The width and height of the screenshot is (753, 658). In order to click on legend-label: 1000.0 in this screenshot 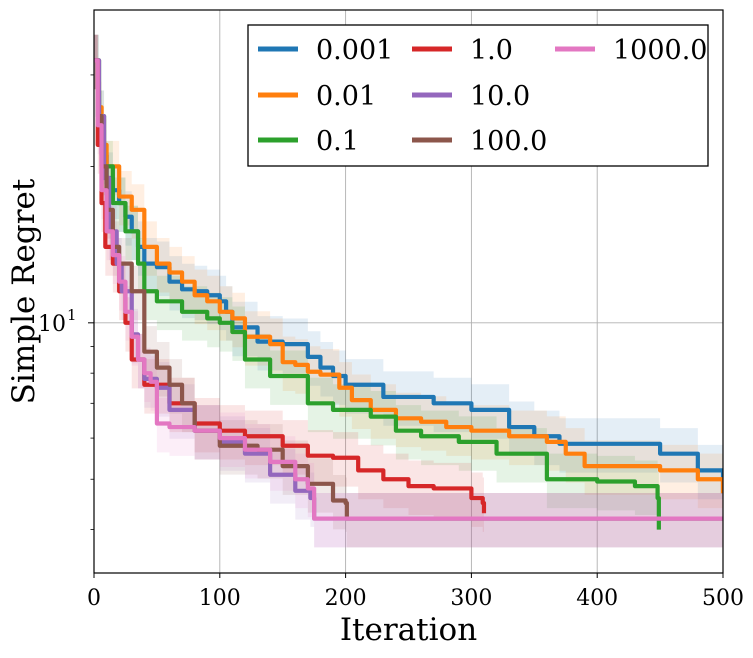, I will do `click(660, 50)`.